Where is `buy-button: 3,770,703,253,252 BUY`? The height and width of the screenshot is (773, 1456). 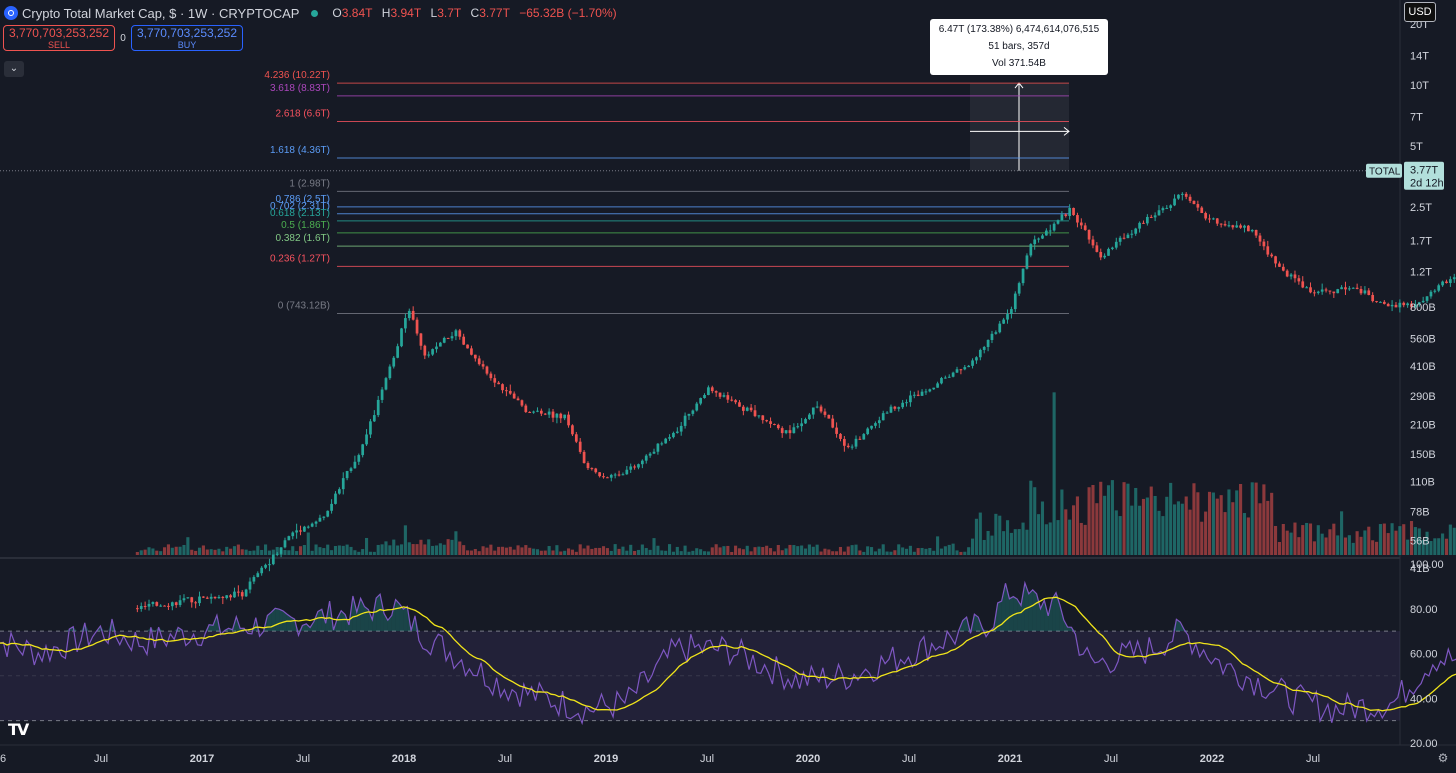 buy-button: 3,770,703,253,252 BUY is located at coordinates (187, 38).